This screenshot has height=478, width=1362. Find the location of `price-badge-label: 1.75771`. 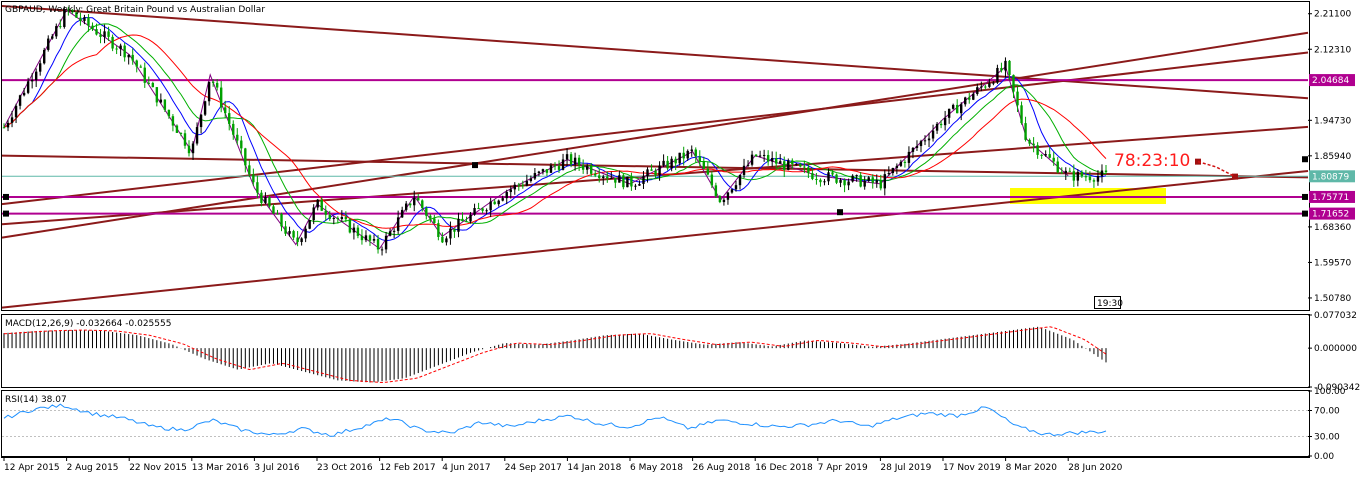

price-badge-label: 1.75771 is located at coordinates (1330, 198).